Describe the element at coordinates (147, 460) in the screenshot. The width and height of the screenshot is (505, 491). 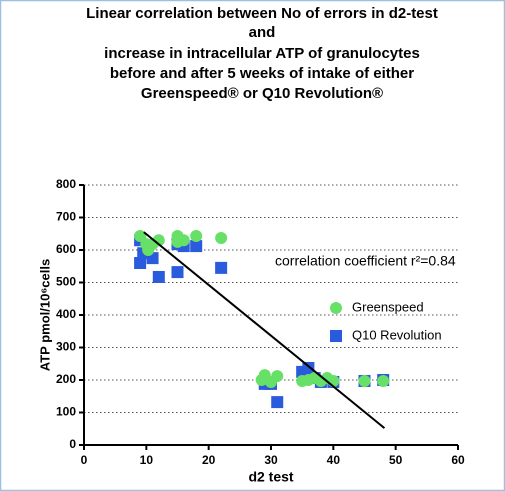
I see `x-tick-label: 10` at that location.